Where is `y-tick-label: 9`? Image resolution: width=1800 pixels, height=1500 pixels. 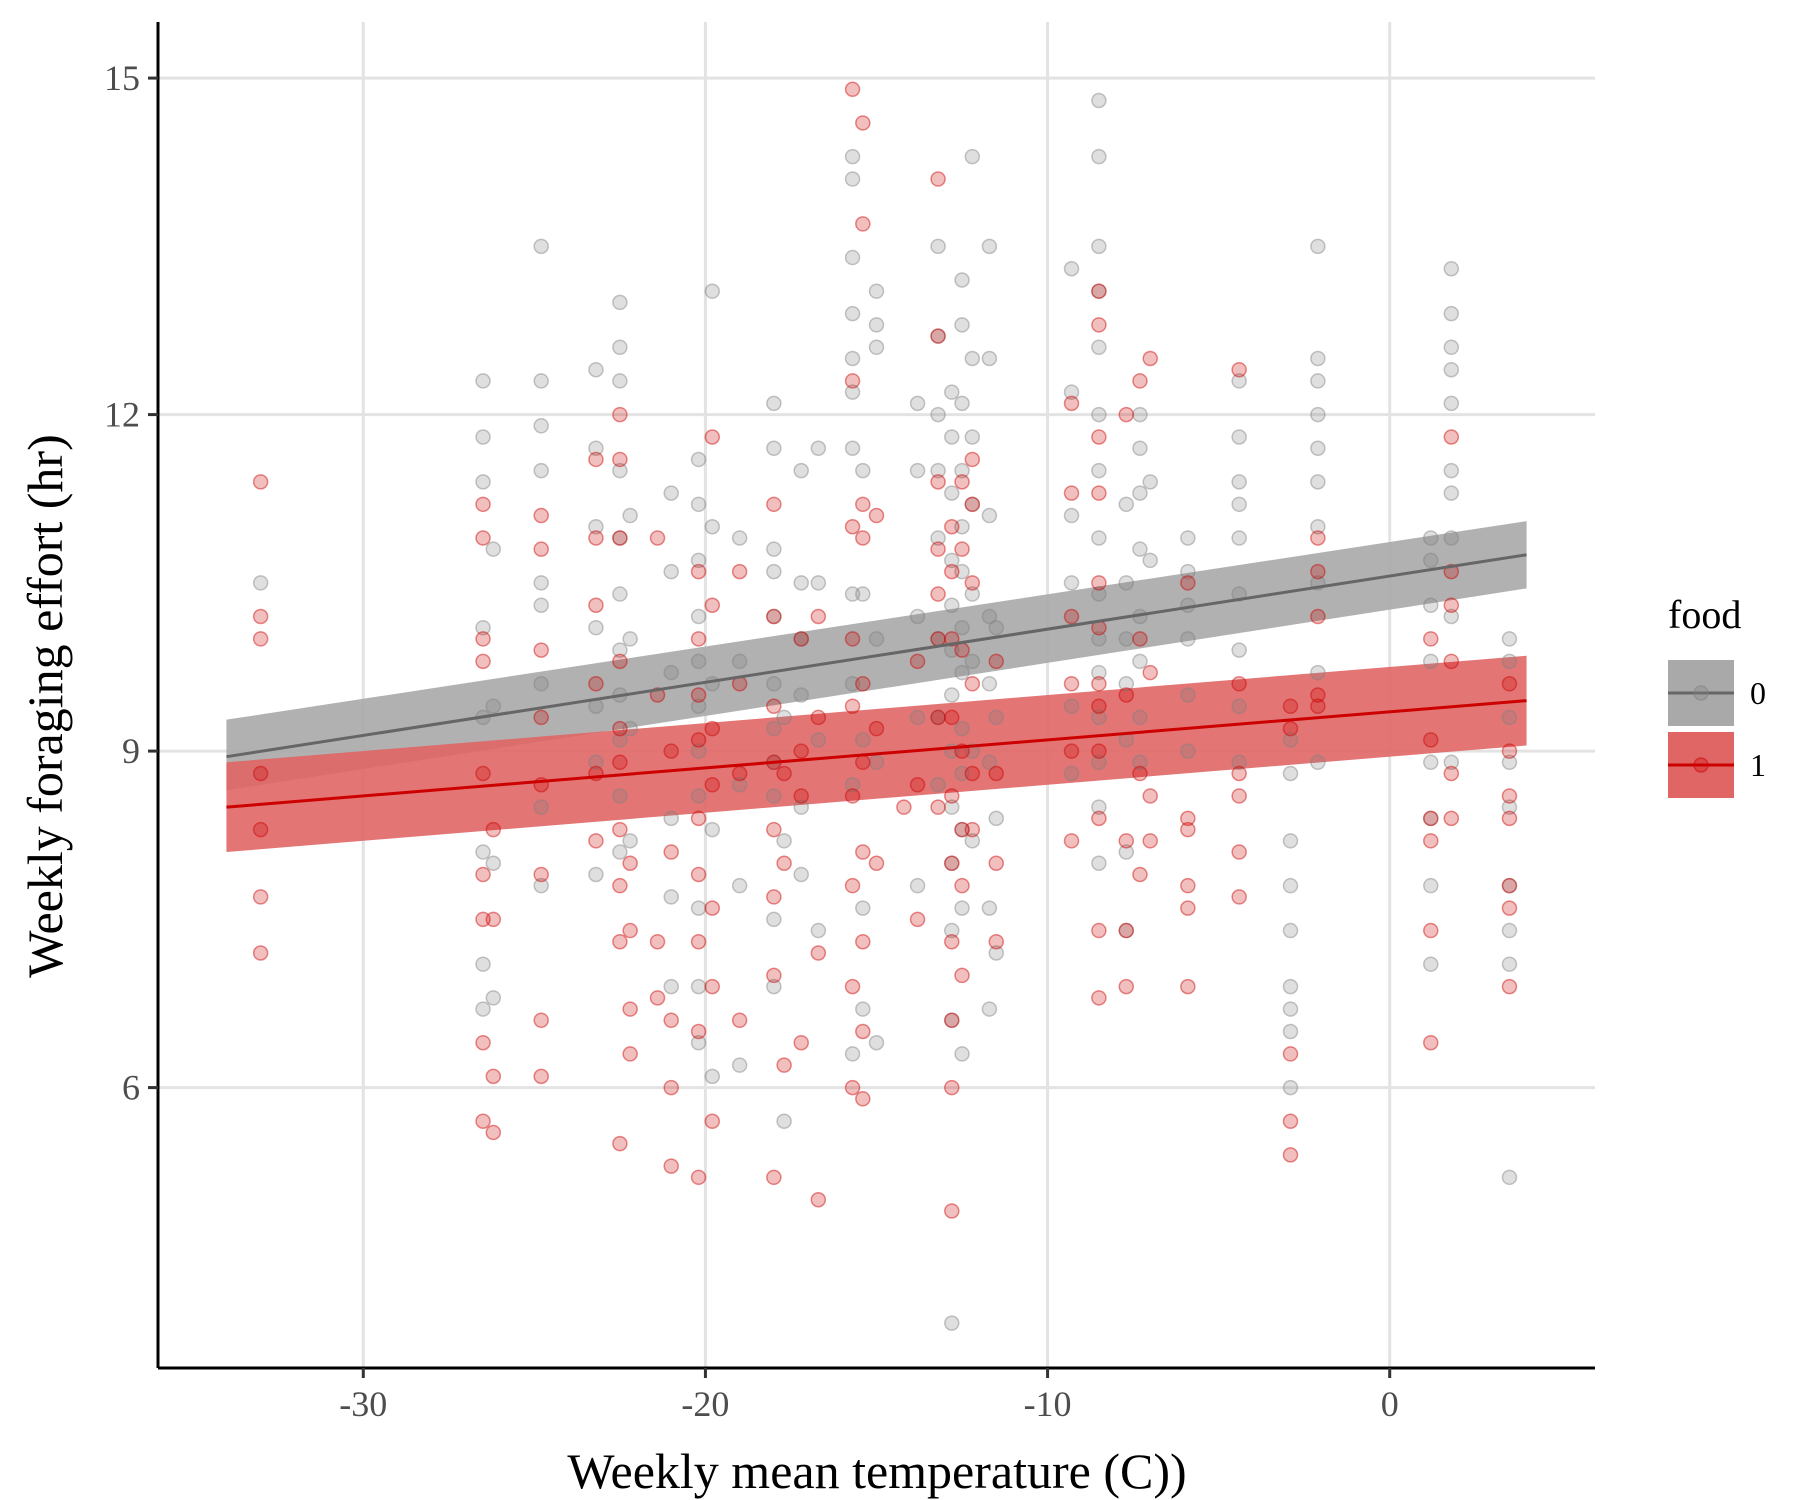 y-tick-label: 9 is located at coordinates (131, 751).